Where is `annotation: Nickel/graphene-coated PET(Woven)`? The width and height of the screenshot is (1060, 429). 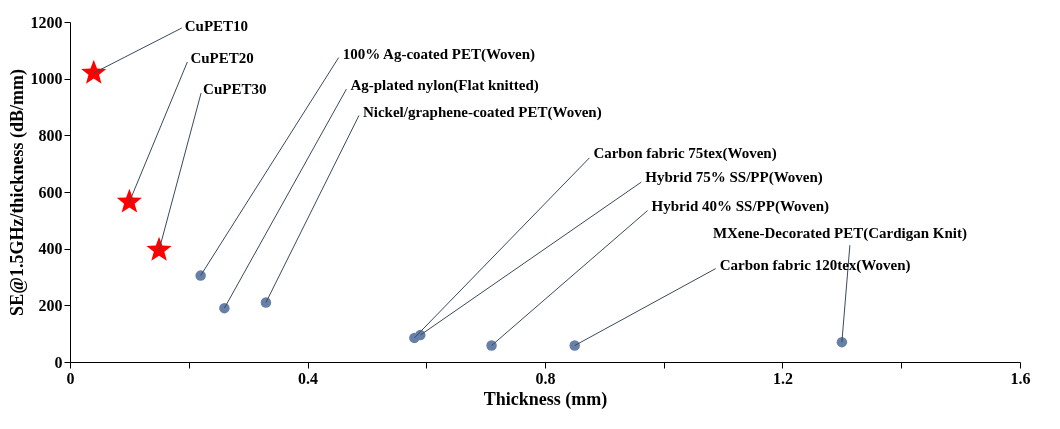 annotation: Nickel/graphene-coated PET(Woven) is located at coordinates (482, 112).